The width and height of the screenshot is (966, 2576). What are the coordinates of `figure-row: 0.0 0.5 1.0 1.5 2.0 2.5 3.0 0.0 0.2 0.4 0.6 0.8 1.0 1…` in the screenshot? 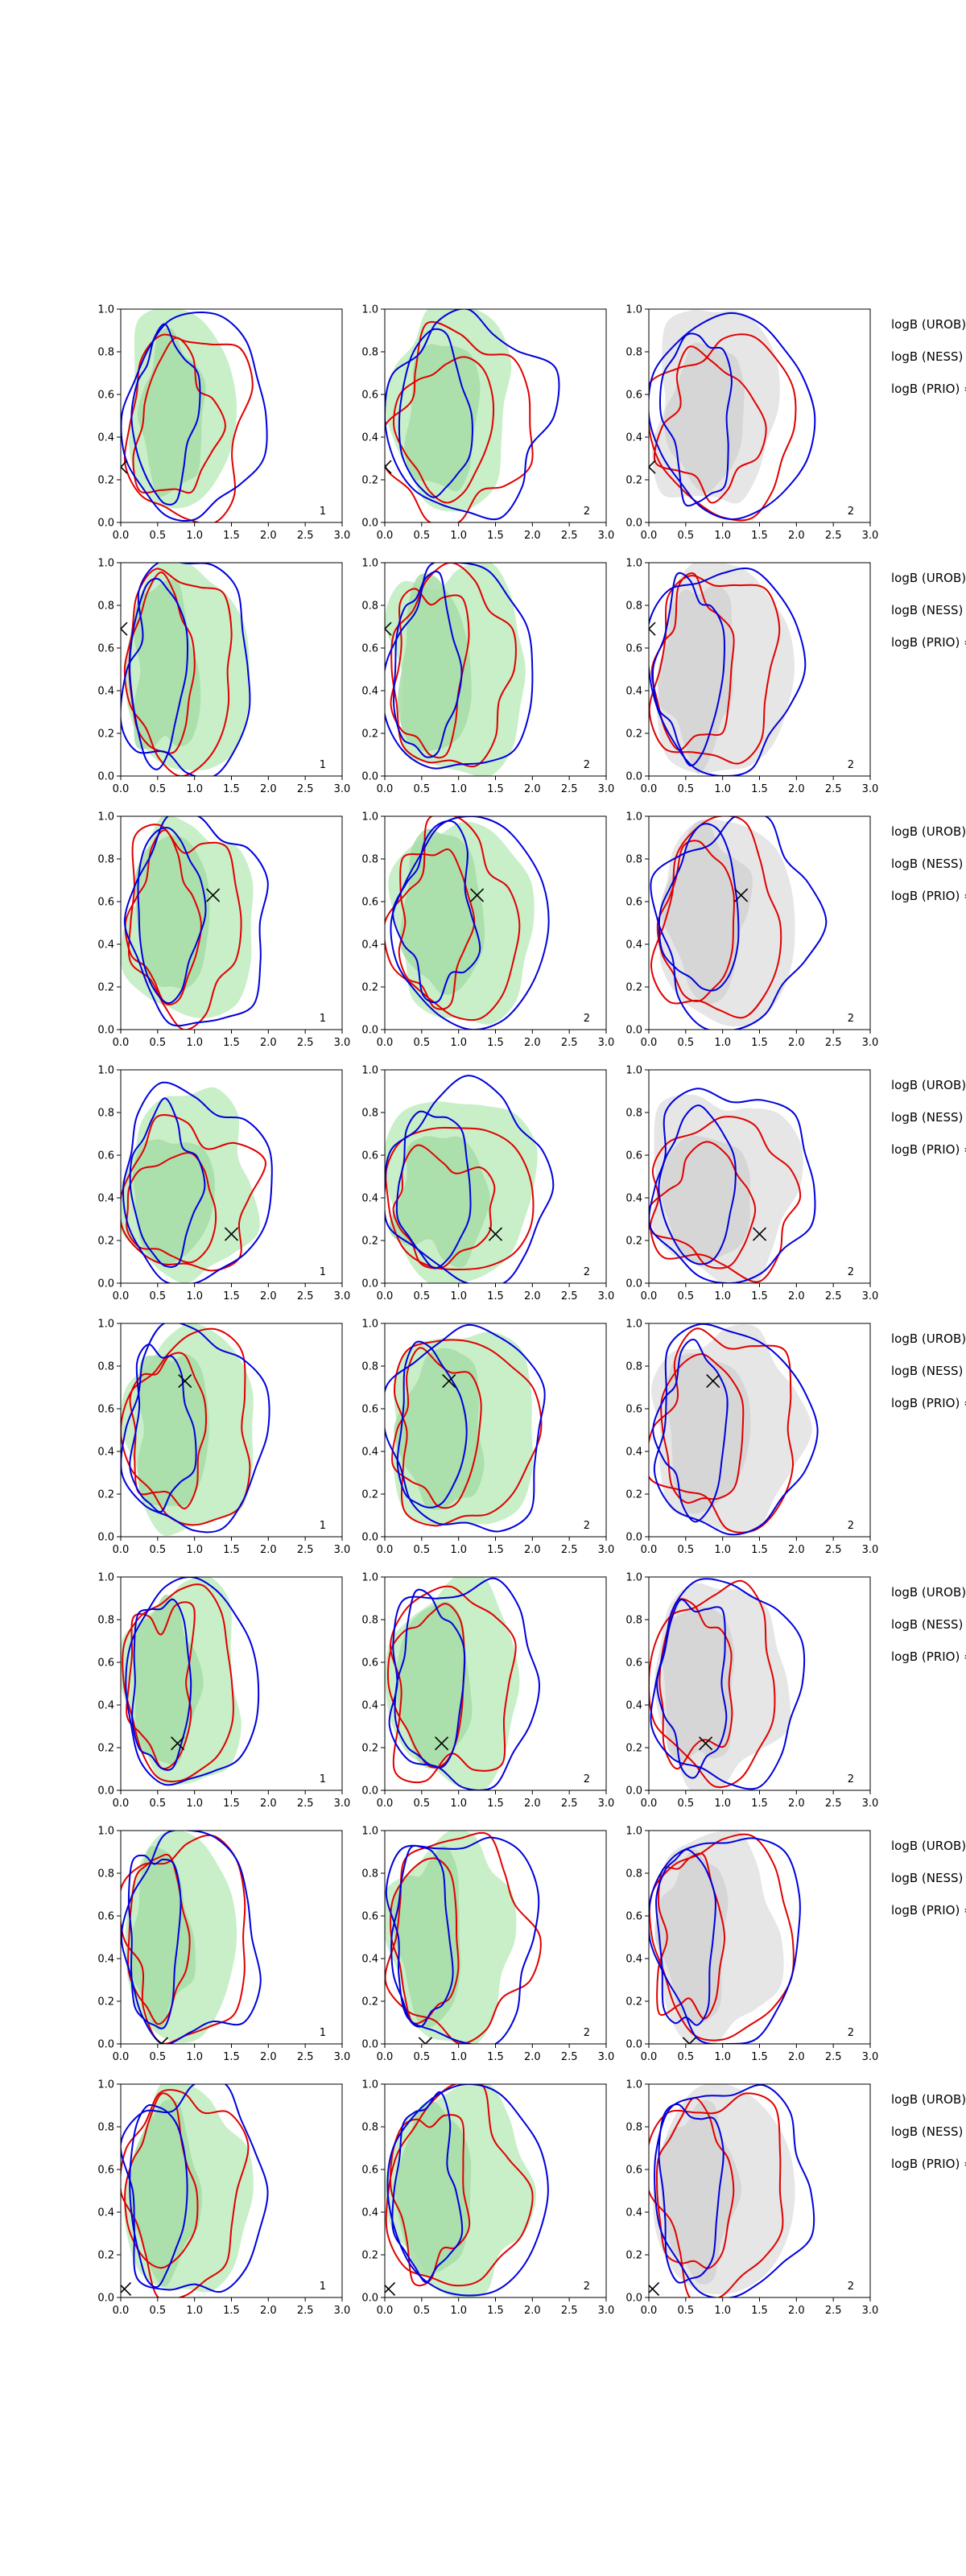 It's located at (531, 1945).